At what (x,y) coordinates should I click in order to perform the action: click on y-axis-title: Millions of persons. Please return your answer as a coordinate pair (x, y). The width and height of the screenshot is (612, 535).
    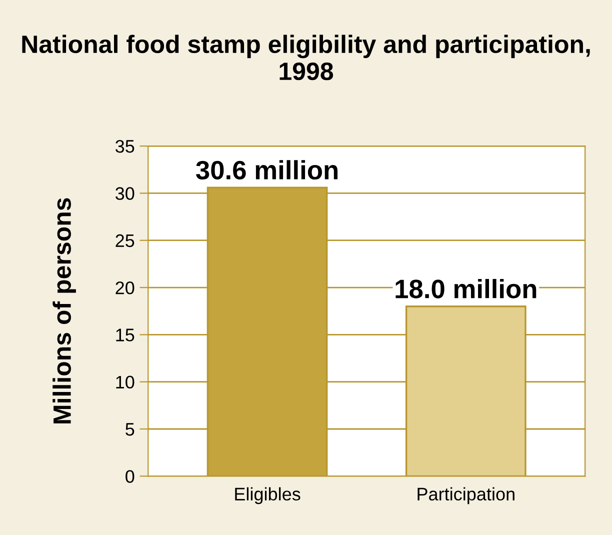
    Looking at the image, I should click on (64, 311).